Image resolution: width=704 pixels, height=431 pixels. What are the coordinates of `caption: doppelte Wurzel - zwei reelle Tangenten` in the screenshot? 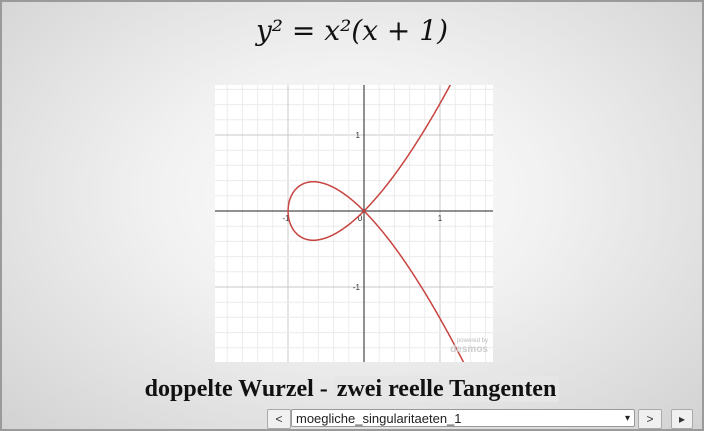 It's located at (352, 389).